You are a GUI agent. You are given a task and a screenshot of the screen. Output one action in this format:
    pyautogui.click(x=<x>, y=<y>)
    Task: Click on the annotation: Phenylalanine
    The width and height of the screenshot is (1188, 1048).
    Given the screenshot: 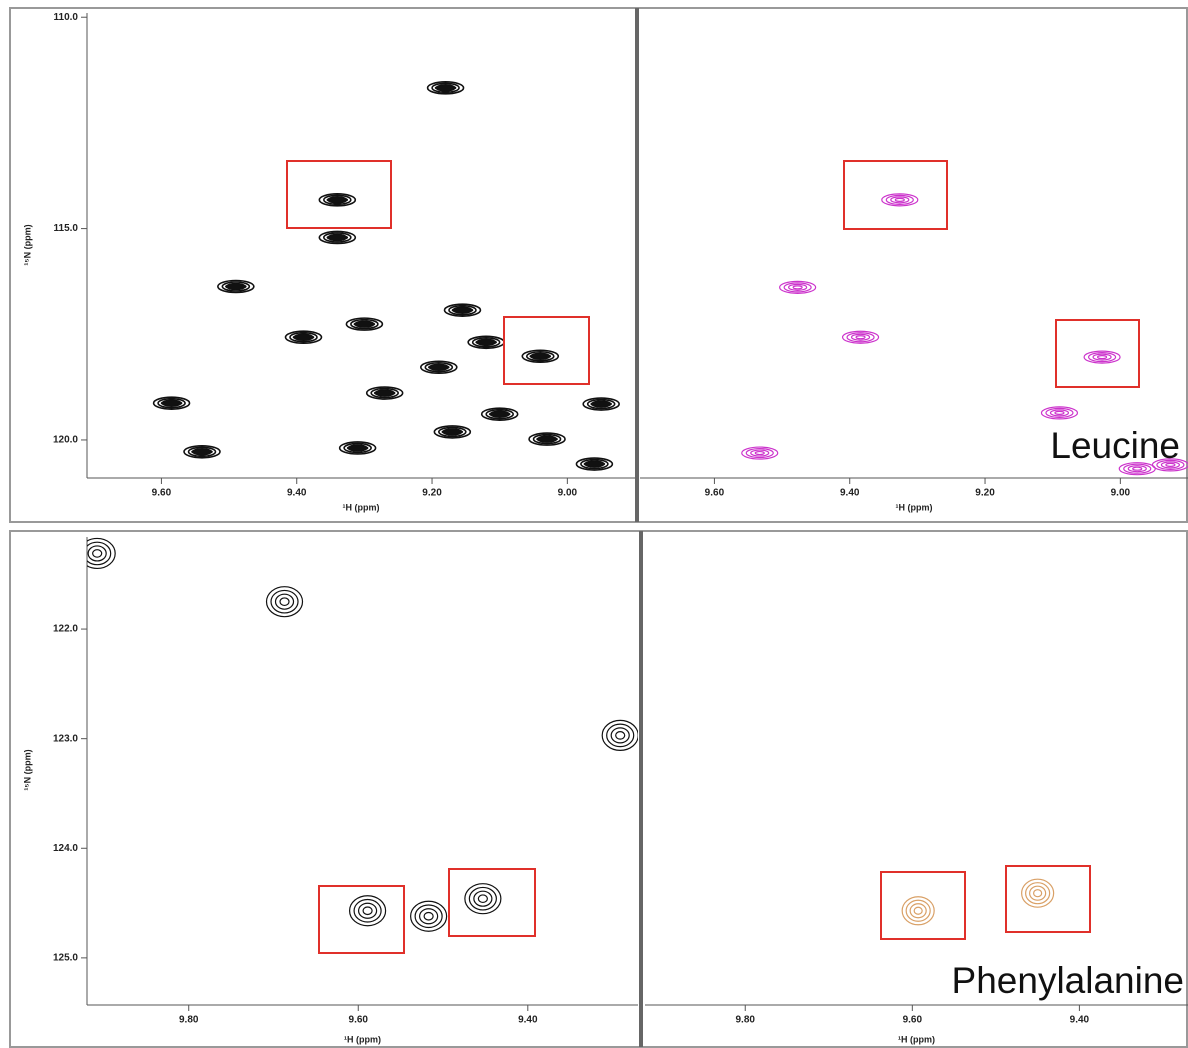 What is the action you would take?
    pyautogui.click(x=1068, y=980)
    